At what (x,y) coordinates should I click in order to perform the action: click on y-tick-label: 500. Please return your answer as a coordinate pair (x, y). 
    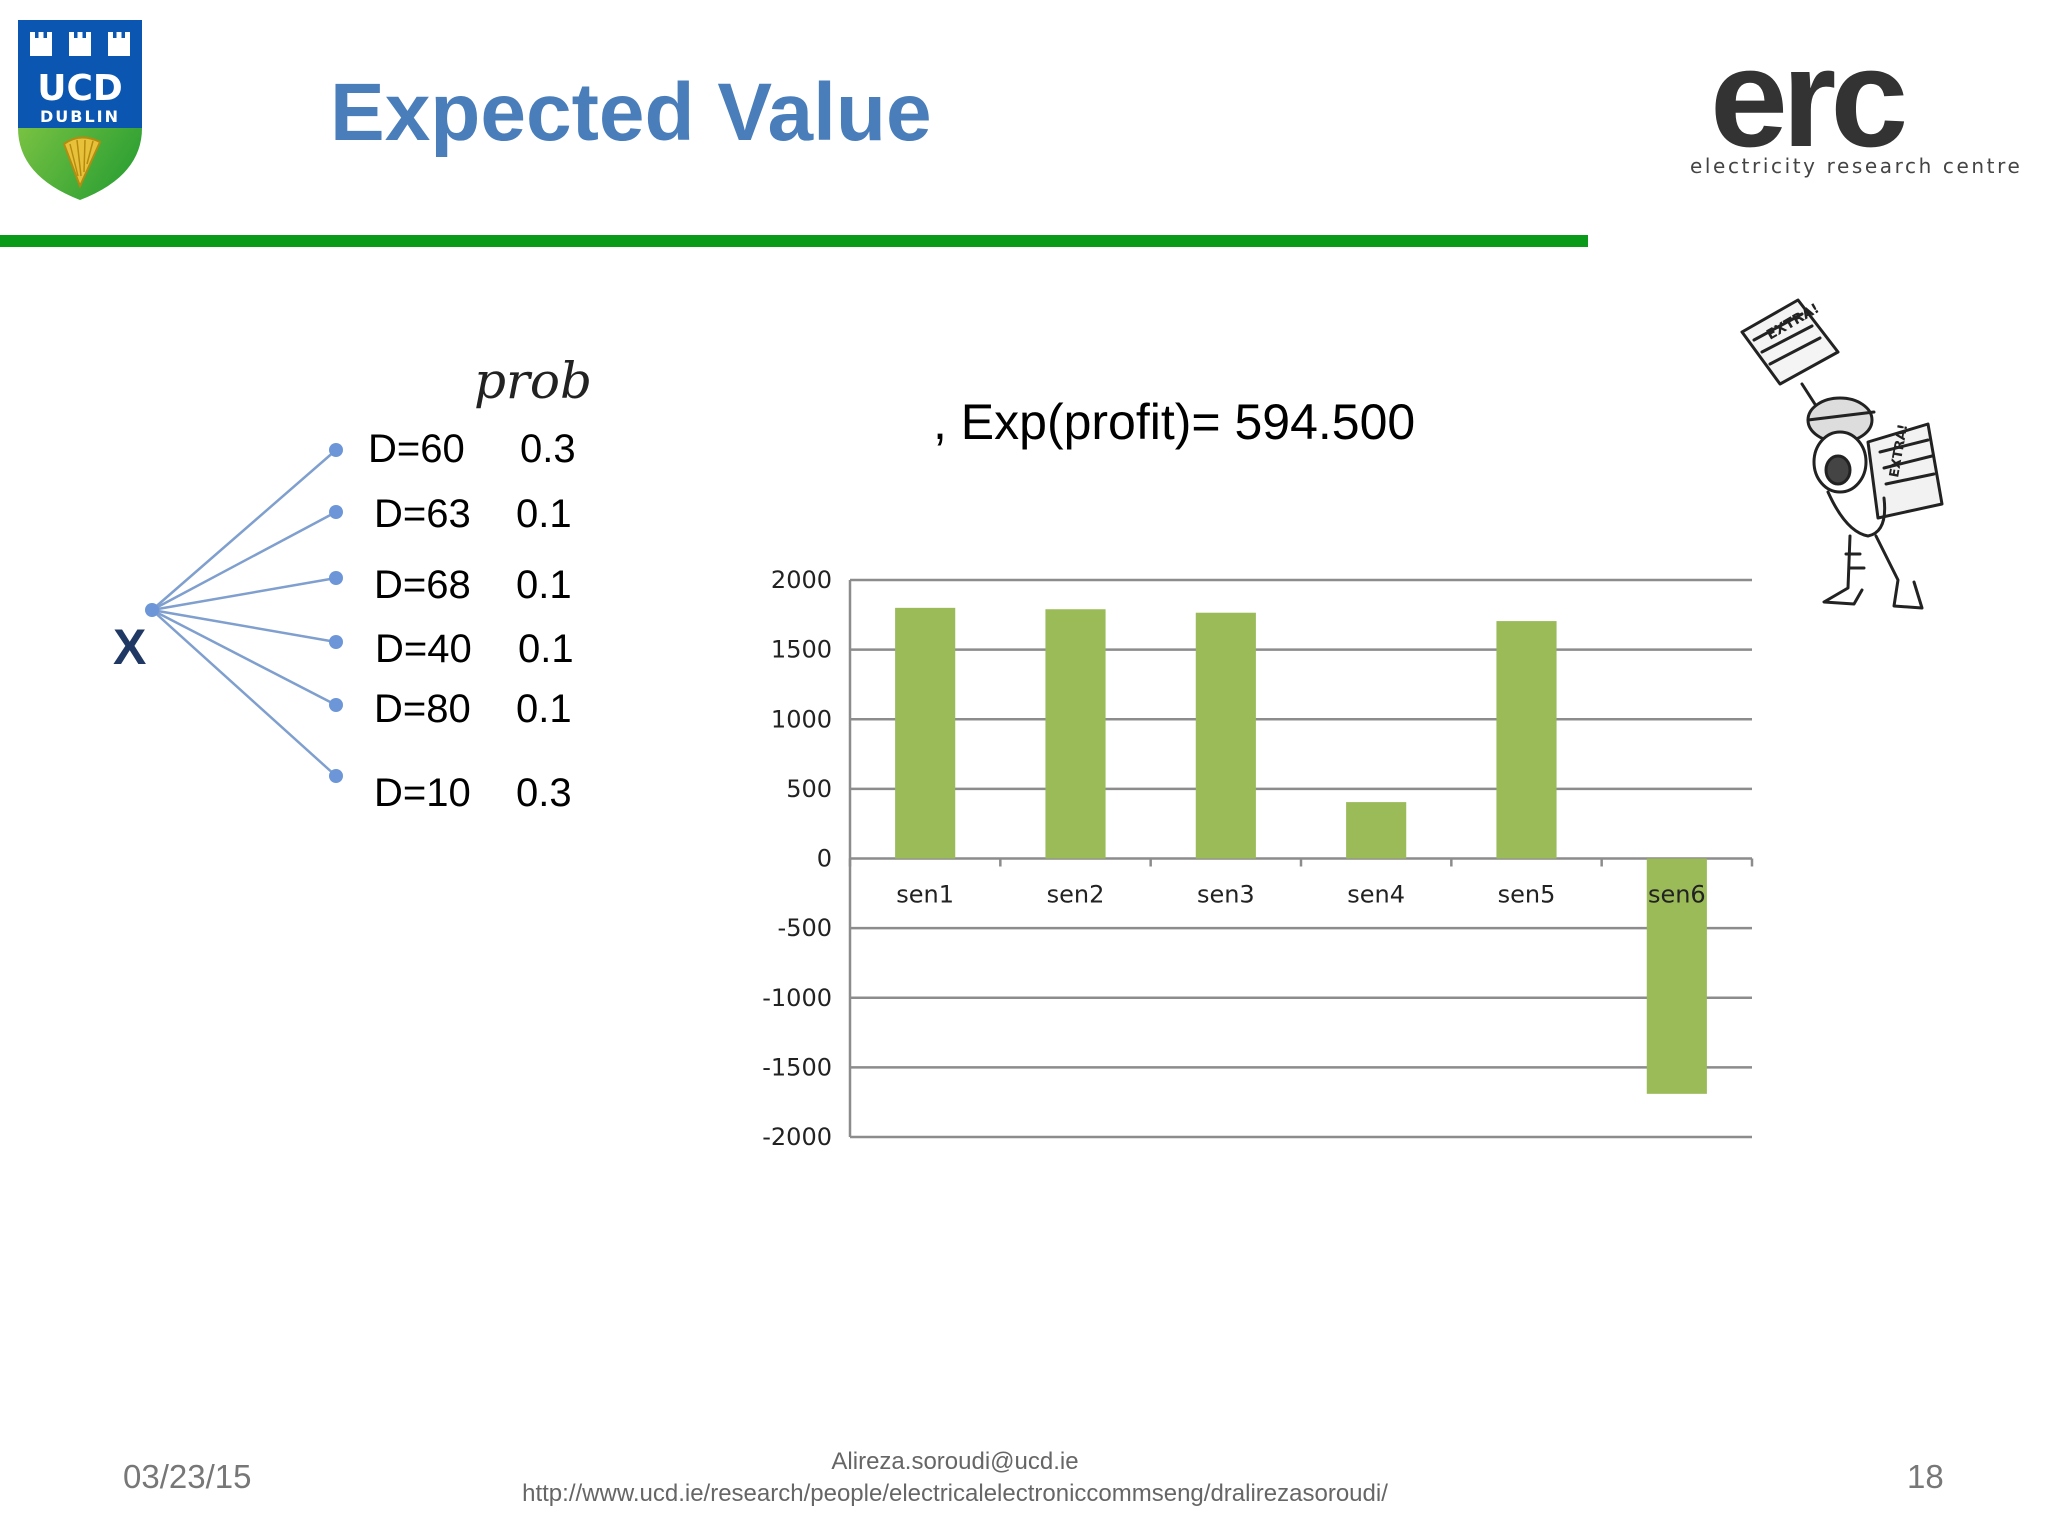
    Looking at the image, I should click on (809, 789).